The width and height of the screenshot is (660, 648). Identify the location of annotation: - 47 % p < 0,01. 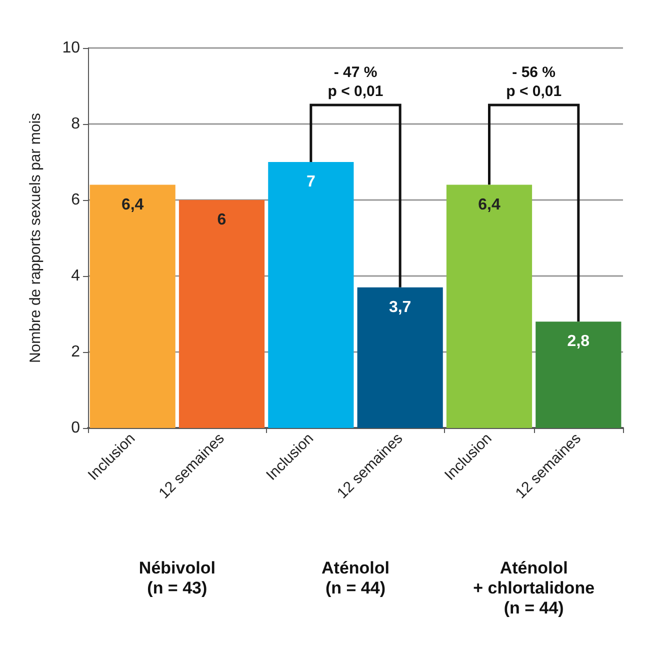
(356, 82).